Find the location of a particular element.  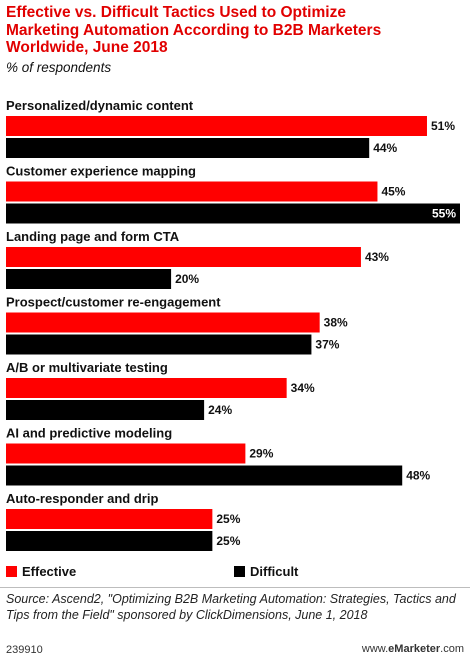

brand-prefix: www. is located at coordinates (375, 649).